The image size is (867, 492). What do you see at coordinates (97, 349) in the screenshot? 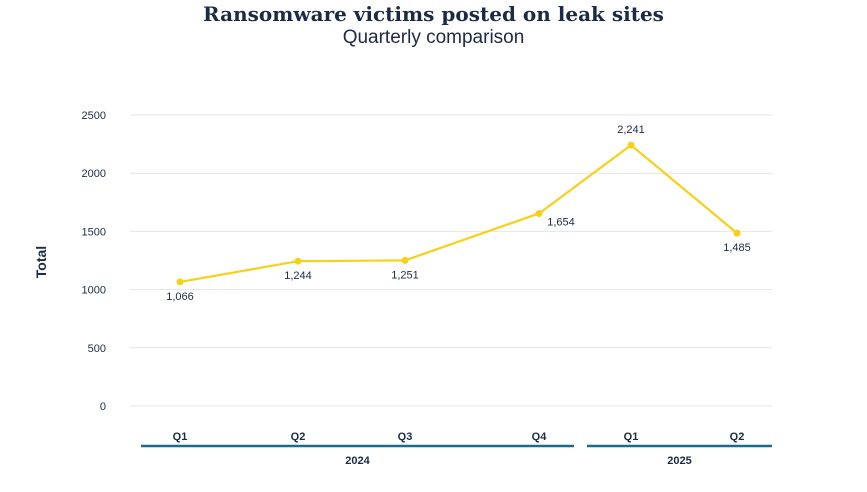
I see `y-tick-label: 500` at bounding box center [97, 349].